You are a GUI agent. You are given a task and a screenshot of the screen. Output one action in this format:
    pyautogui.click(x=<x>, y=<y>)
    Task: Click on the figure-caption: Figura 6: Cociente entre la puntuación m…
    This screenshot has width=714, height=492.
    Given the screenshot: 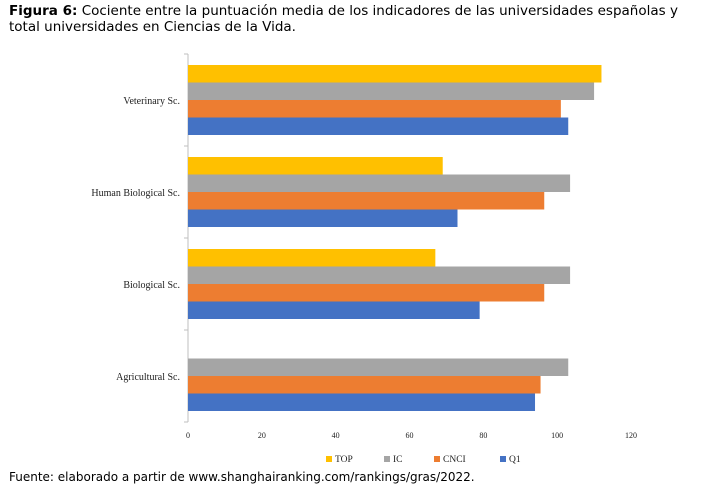 What is the action you would take?
    pyautogui.click(x=359, y=19)
    